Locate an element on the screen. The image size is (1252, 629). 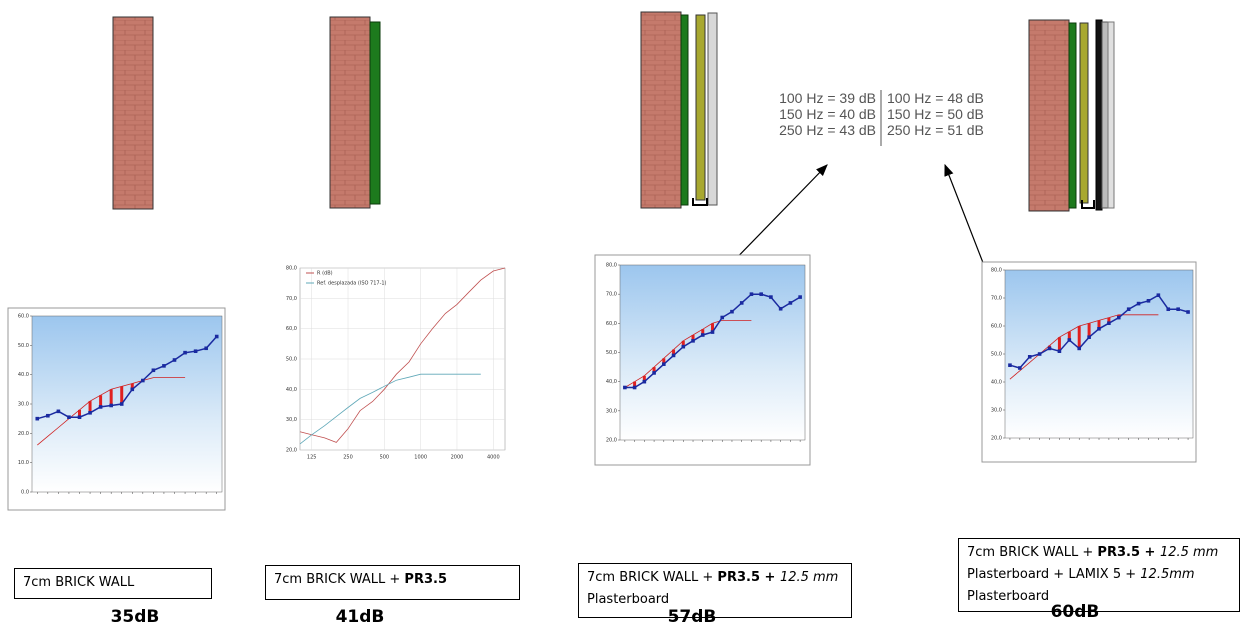
x-tick-label: 250 is located at coordinates (348, 458).